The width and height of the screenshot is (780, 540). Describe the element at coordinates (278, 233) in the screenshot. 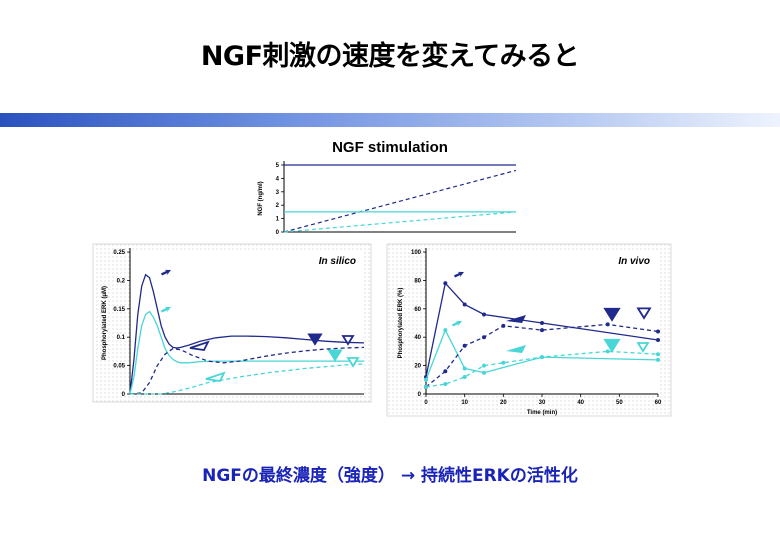

I see `ngf-input-ytick-label: 0` at that location.